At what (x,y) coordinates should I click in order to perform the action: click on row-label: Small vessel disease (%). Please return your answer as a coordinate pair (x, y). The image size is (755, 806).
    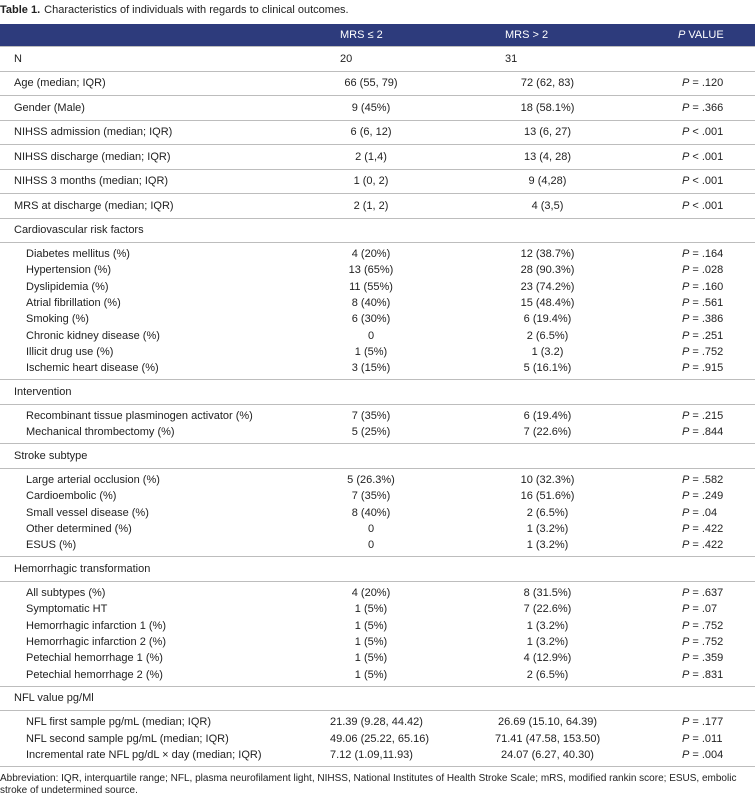
    Looking at the image, I should click on (87, 512).